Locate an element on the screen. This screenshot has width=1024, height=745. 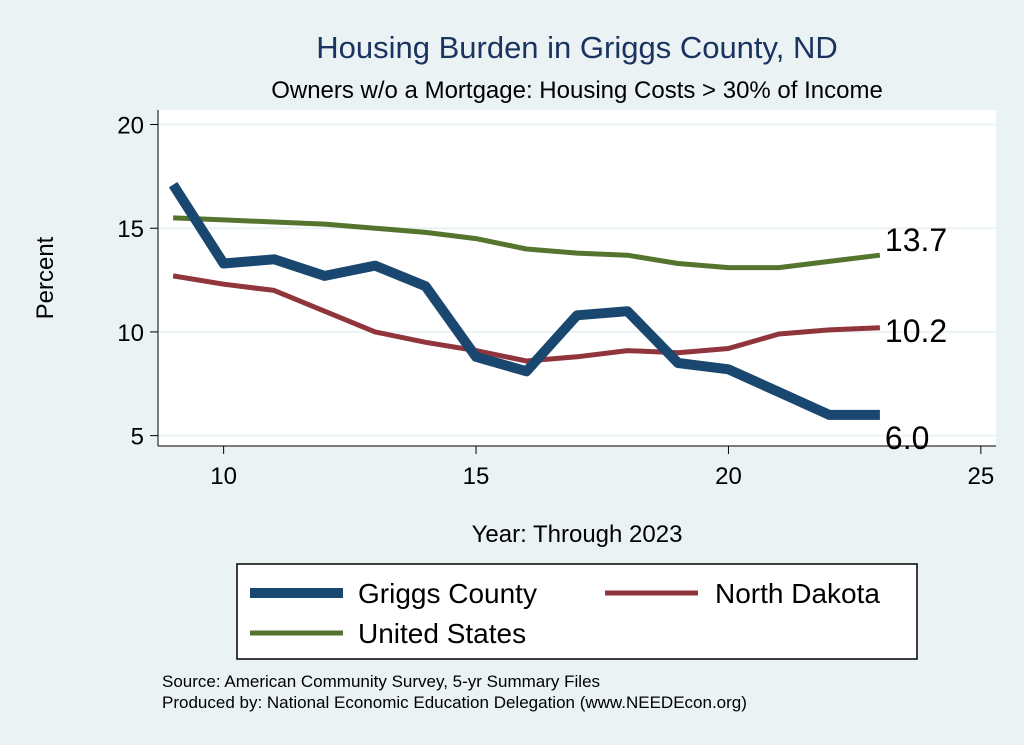
x-tick-label-25: 25 is located at coordinates (981, 476).